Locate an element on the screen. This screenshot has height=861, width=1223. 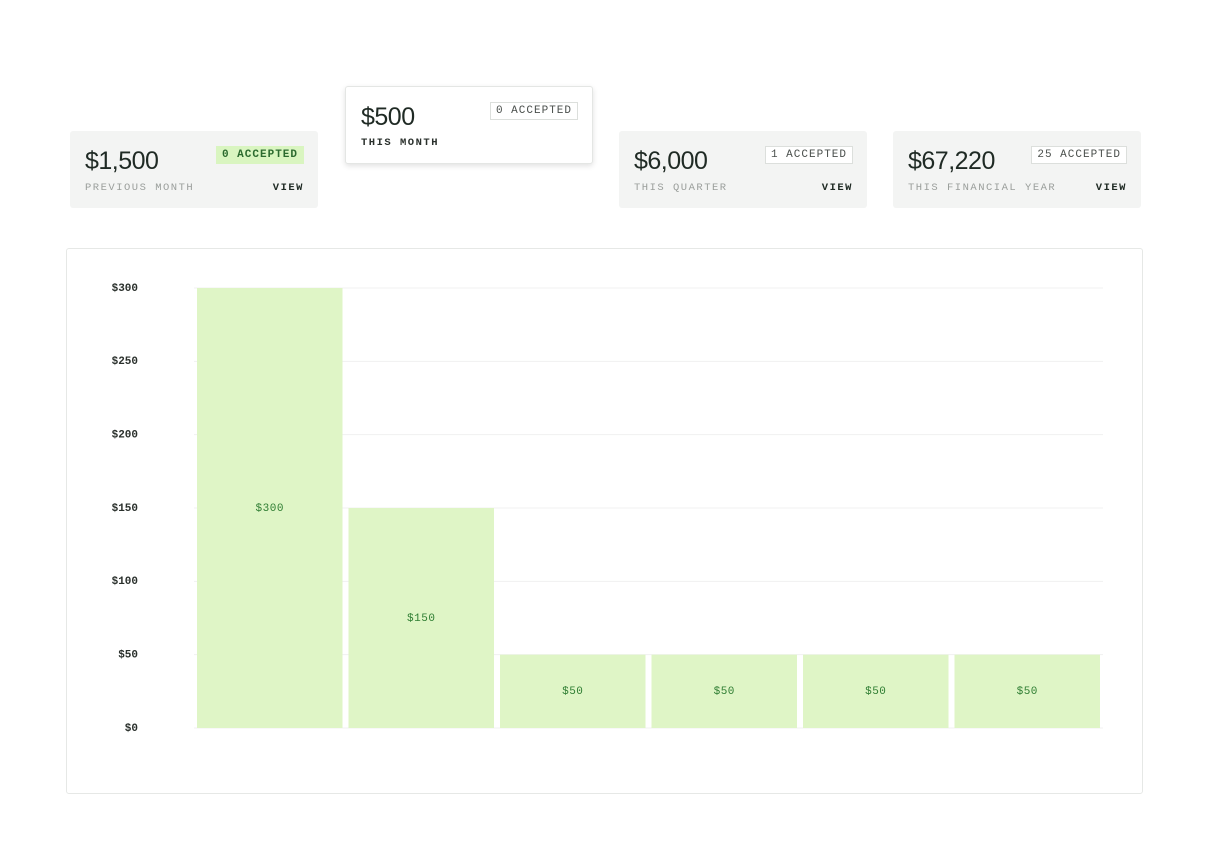
card-badge: 25 ACCEPTED is located at coordinates (1079, 155).